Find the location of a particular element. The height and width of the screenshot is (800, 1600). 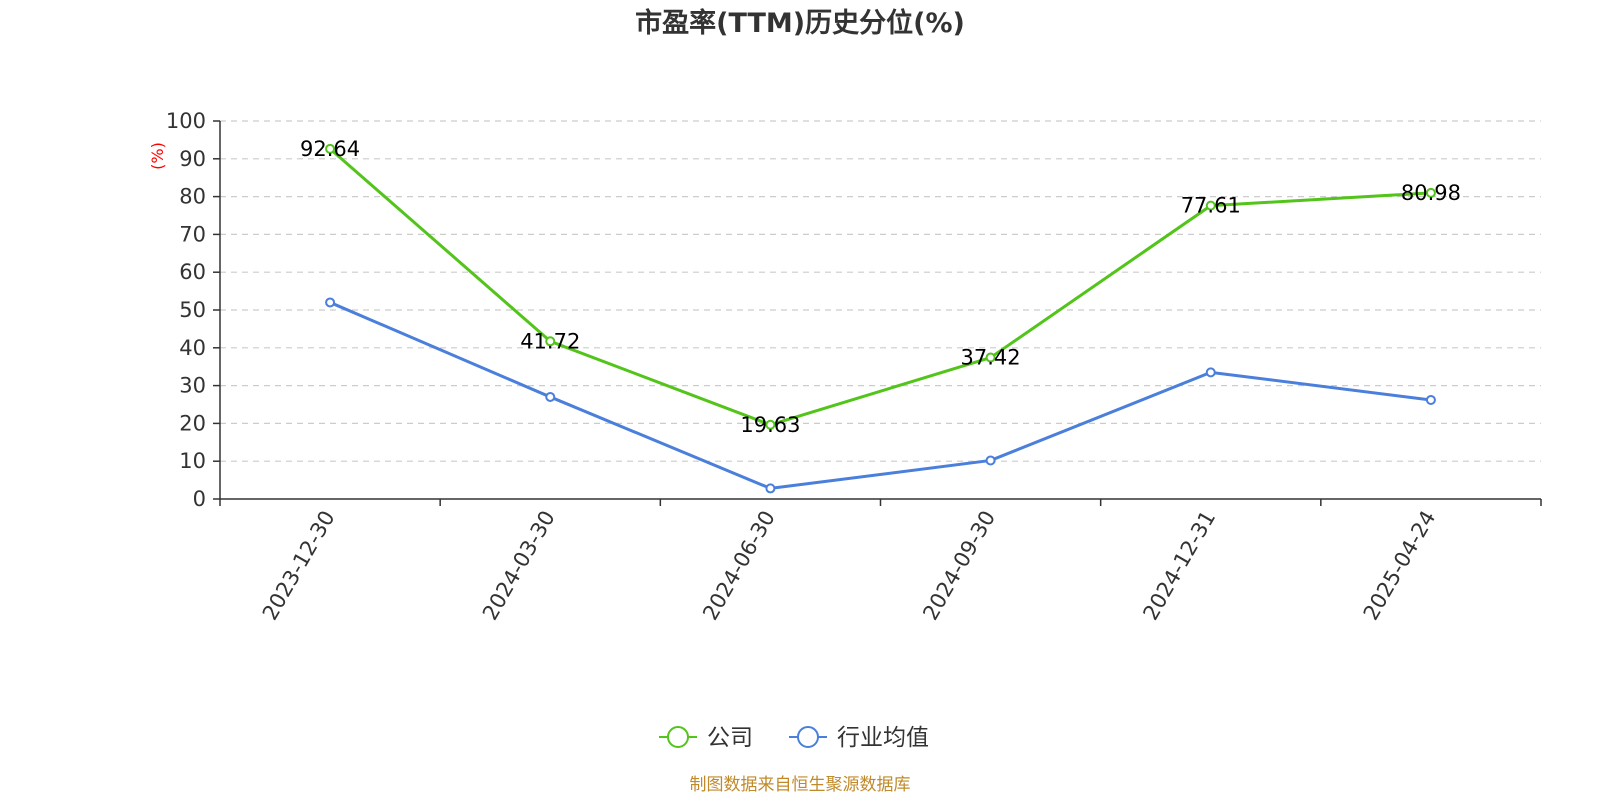

data-label: 37.42 is located at coordinates (991, 358).